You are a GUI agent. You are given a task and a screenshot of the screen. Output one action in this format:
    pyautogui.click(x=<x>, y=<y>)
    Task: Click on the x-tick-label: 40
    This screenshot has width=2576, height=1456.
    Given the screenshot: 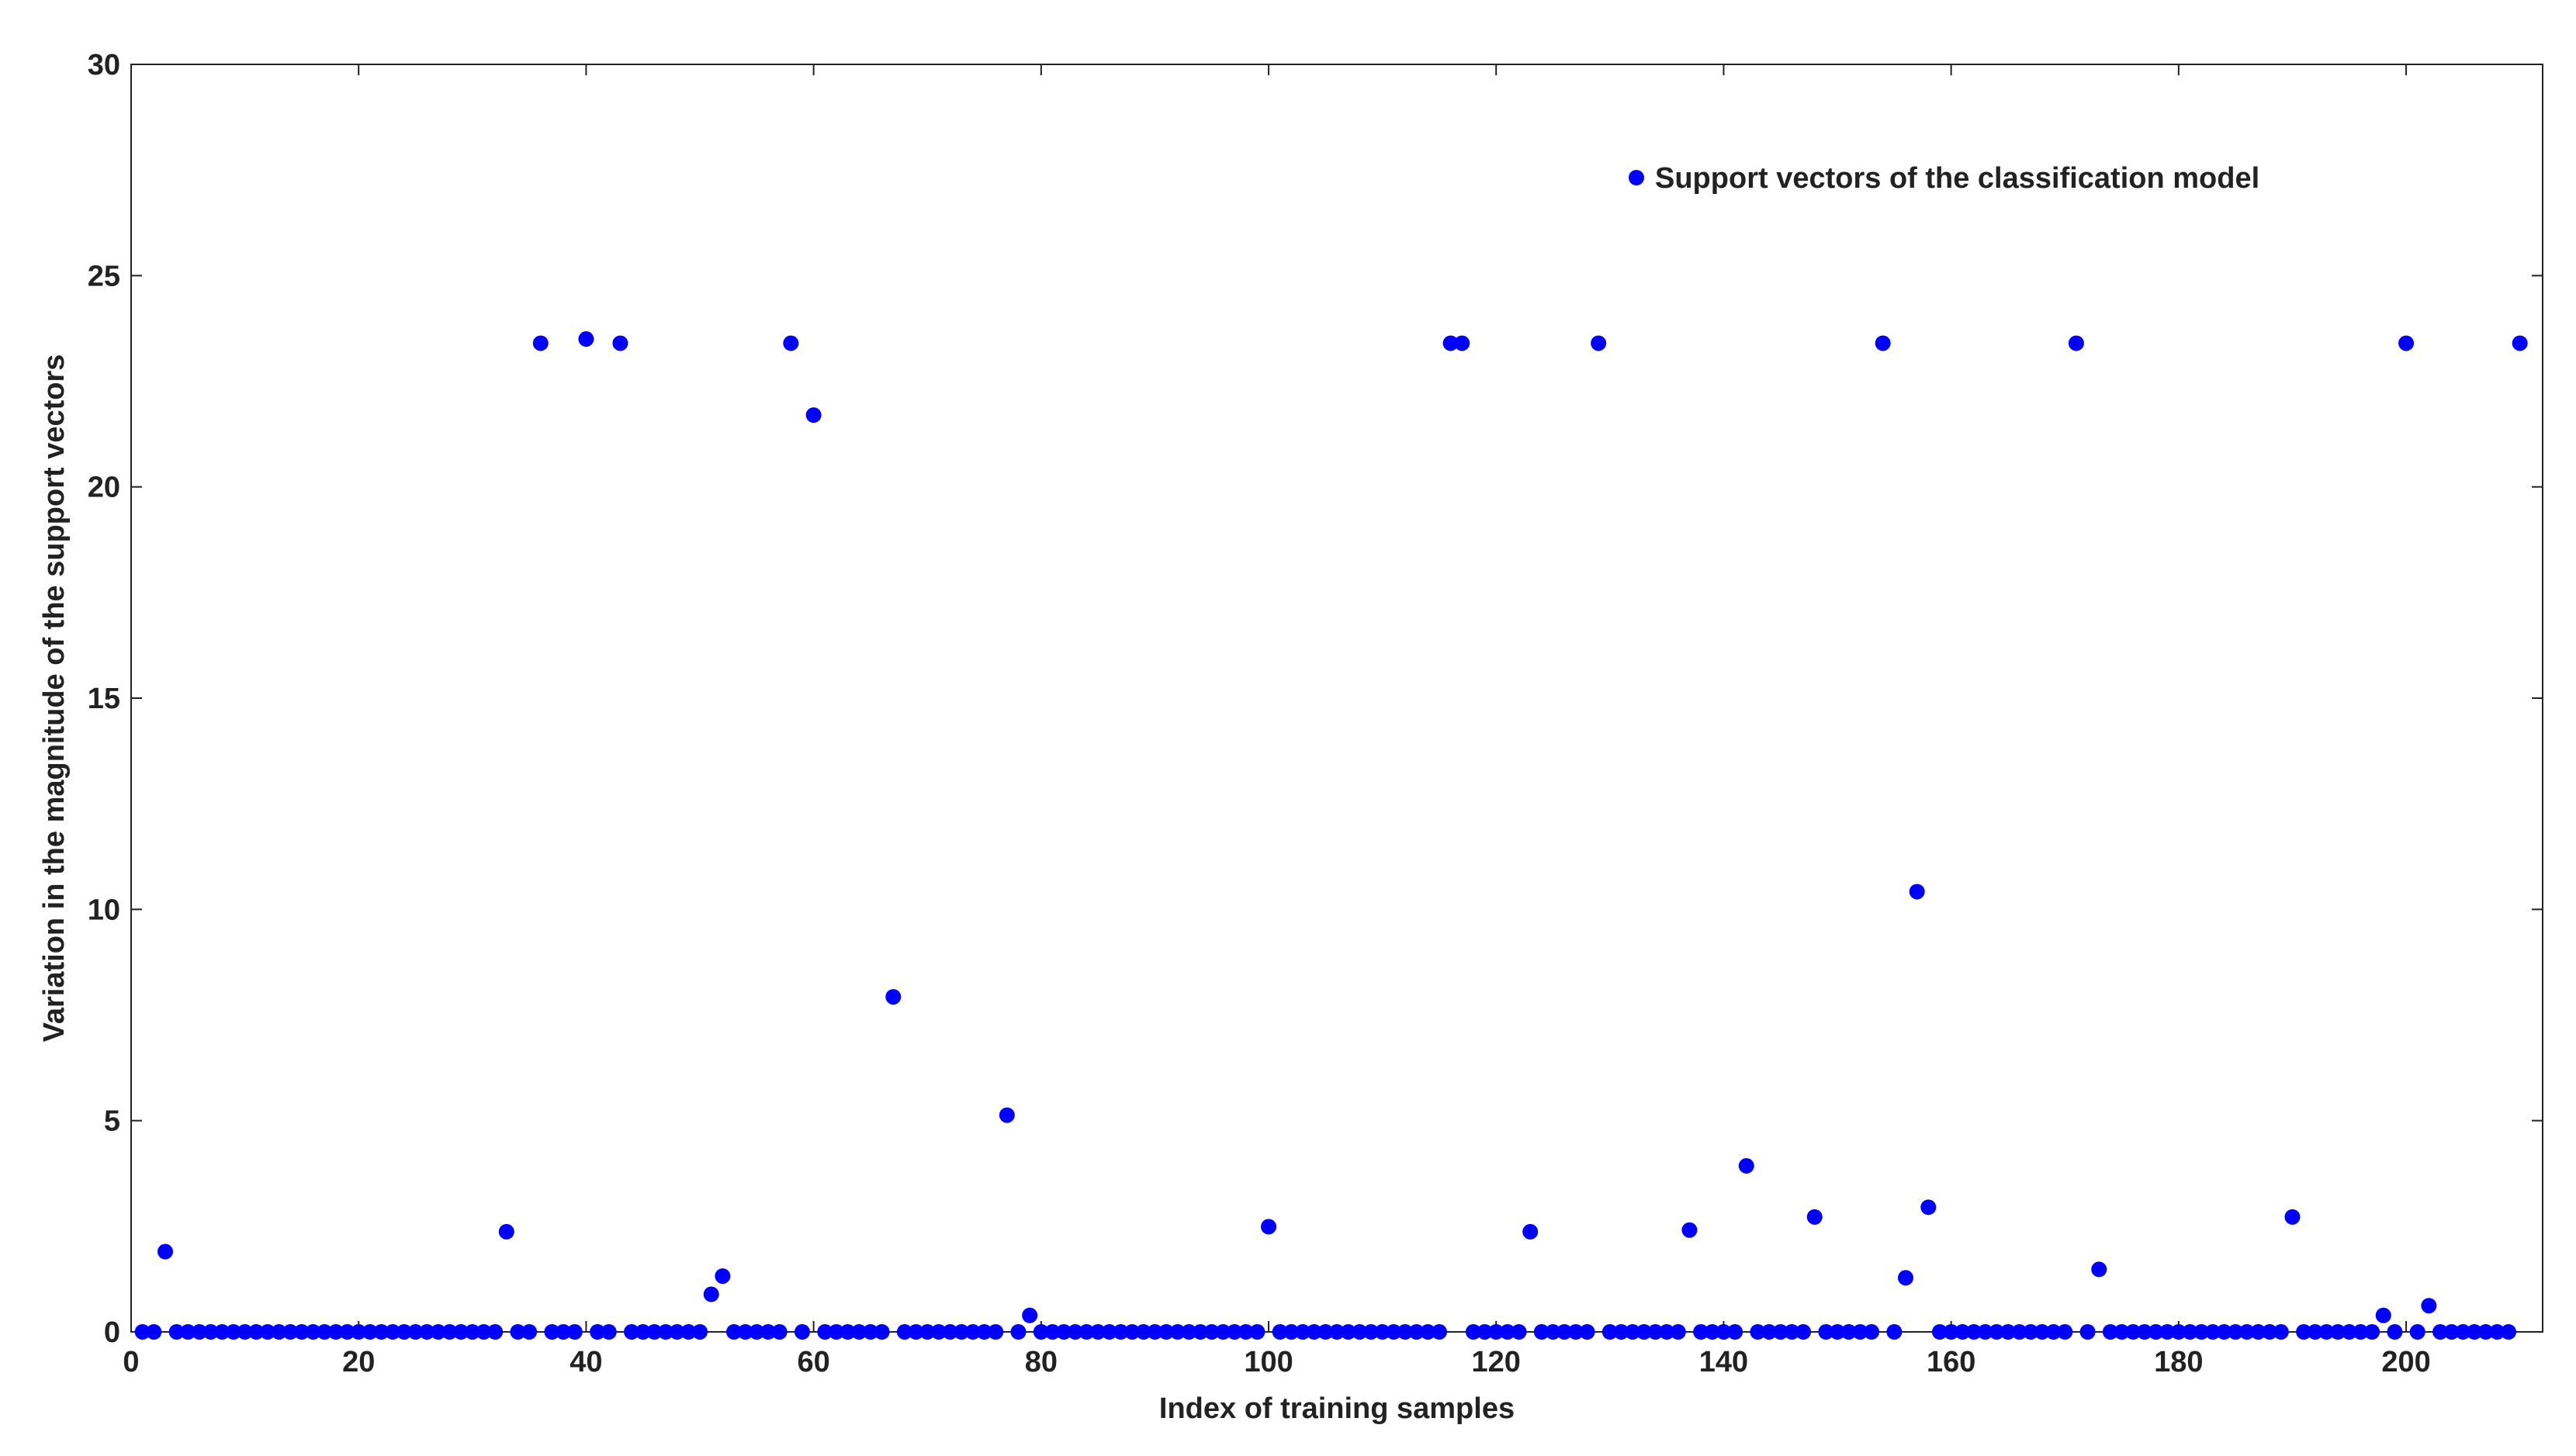 What is the action you would take?
    pyautogui.click(x=586, y=1362)
    